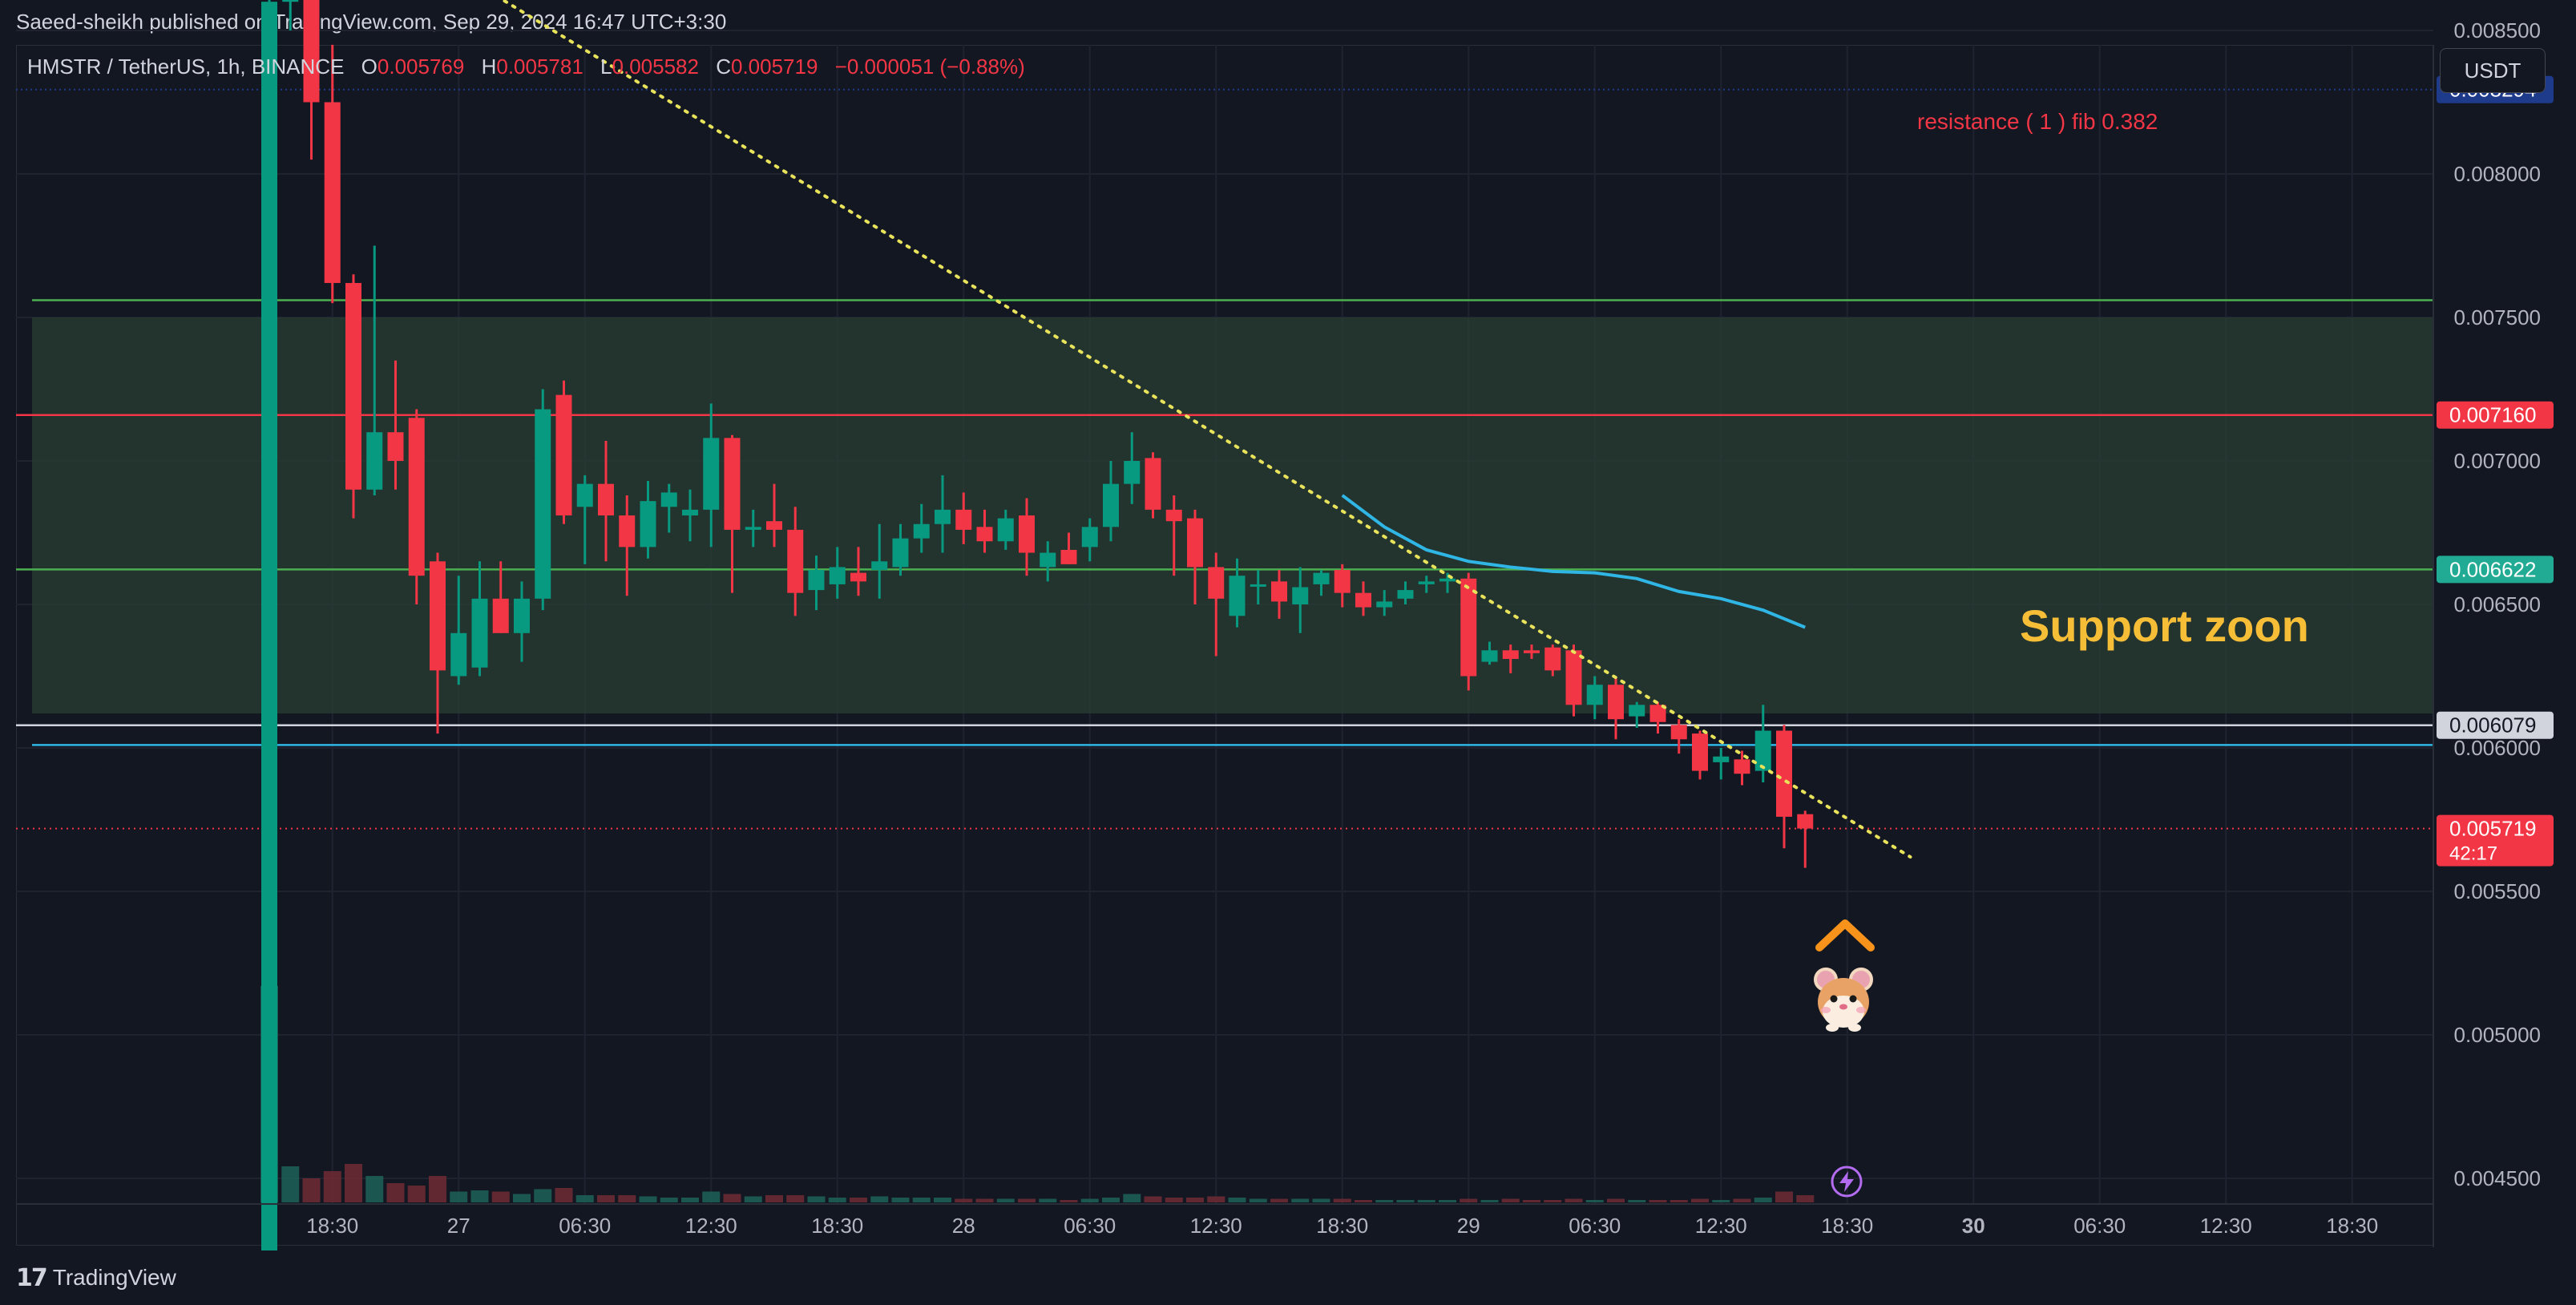  Describe the element at coordinates (2493, 70) in the screenshot. I see `currency-button: USDT` at that location.